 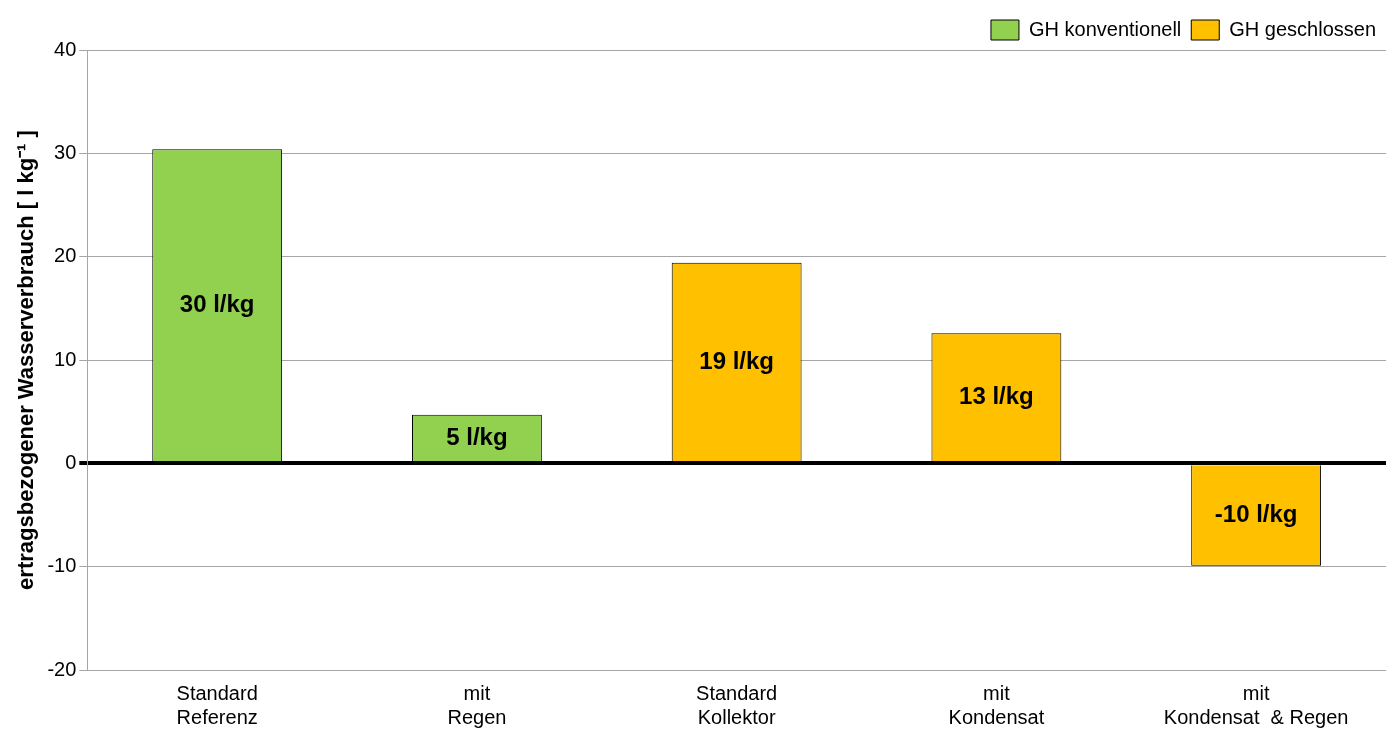 I want to click on legend-label: GH geschlossen, so click(x=1303, y=28).